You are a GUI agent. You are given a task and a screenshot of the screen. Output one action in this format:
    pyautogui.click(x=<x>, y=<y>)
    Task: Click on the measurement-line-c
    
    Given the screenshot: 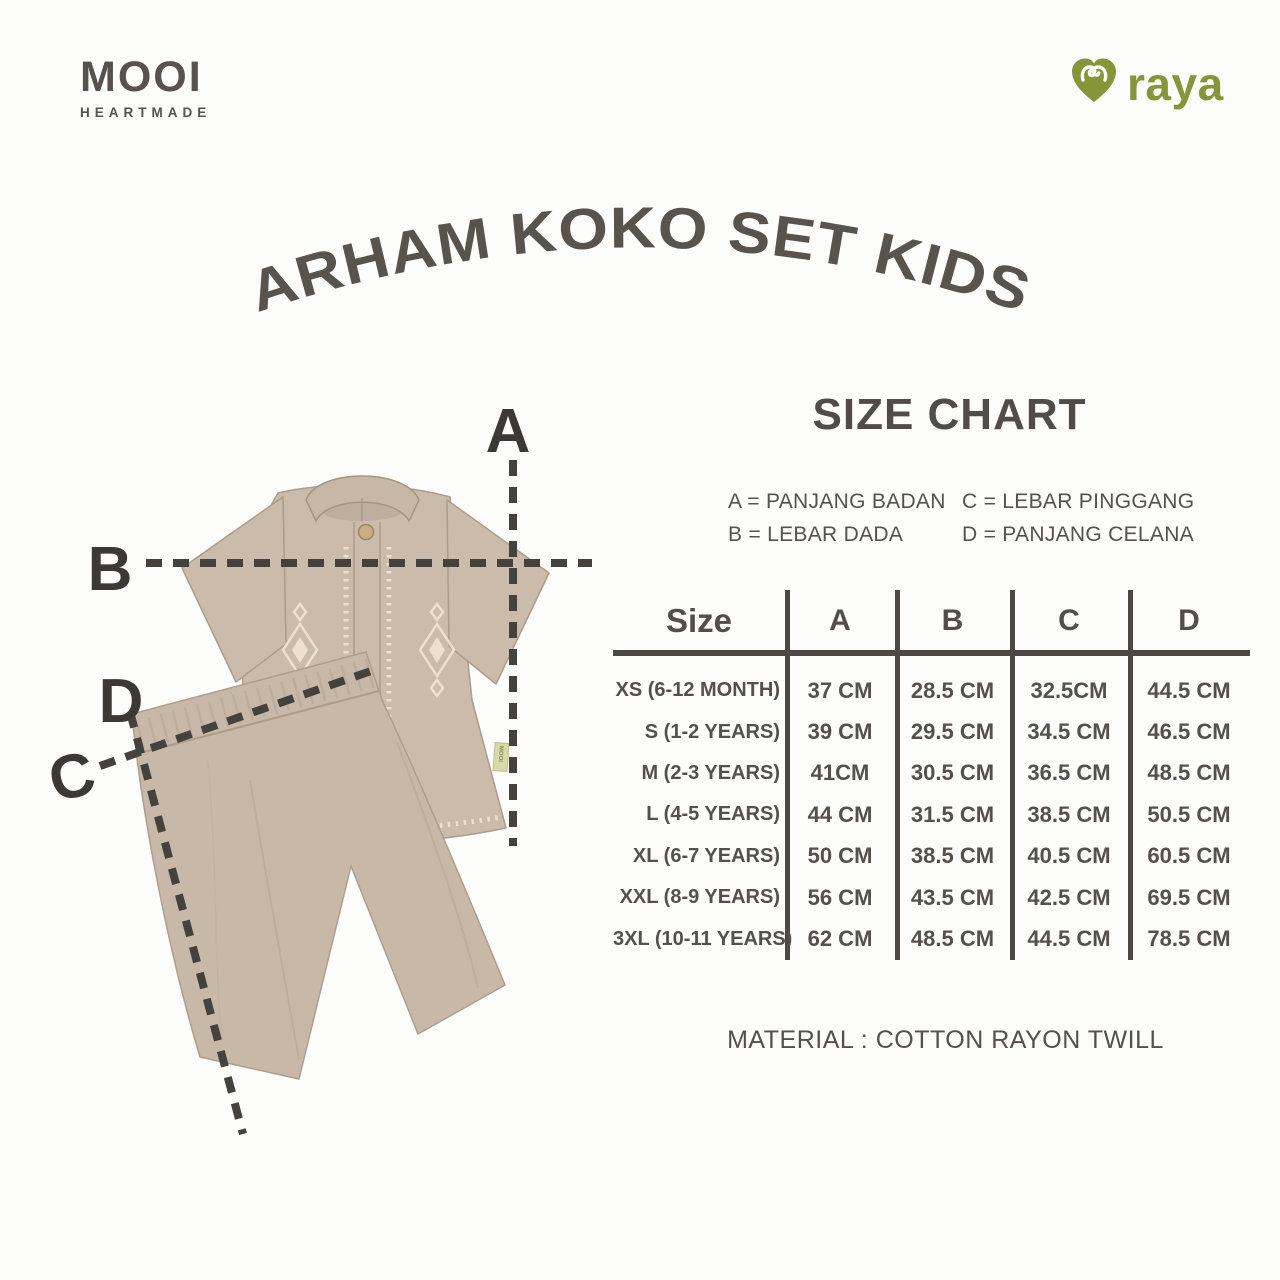 What is the action you would take?
    pyautogui.click(x=235, y=718)
    